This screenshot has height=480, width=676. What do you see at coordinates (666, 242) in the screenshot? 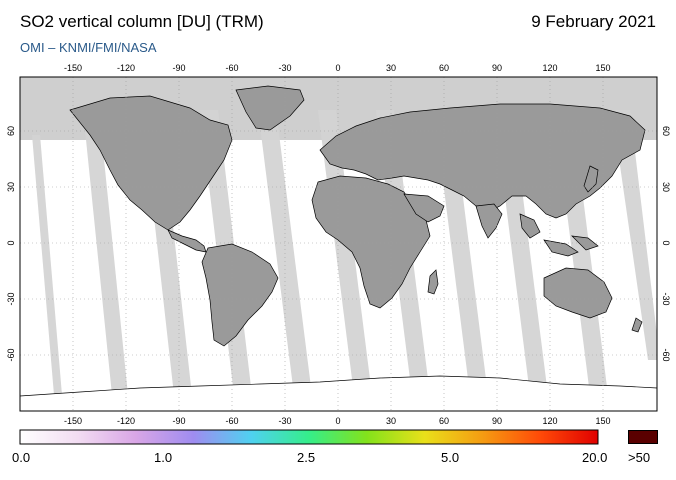
I see `lat-tick-right: 0` at bounding box center [666, 242].